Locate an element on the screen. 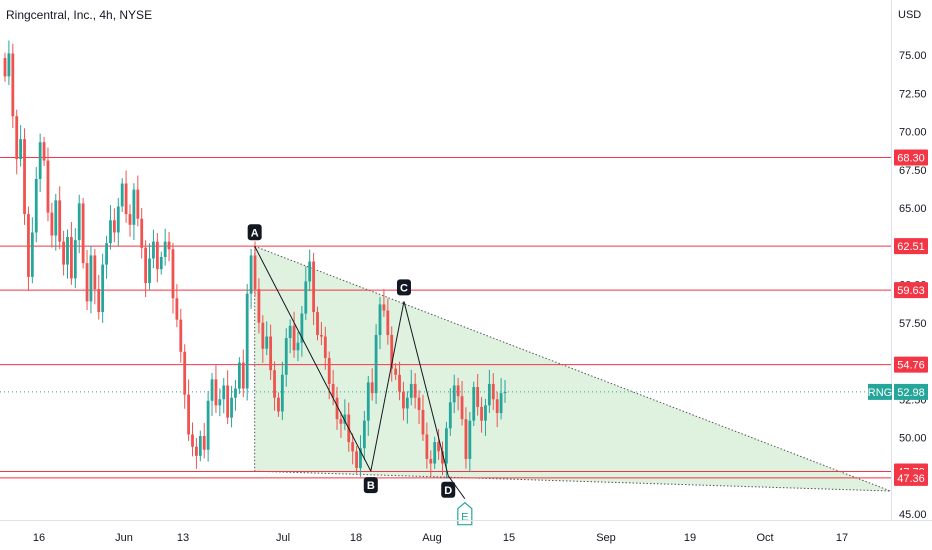 The image size is (932, 550). y-tick-label: 50.00 is located at coordinates (913, 439).